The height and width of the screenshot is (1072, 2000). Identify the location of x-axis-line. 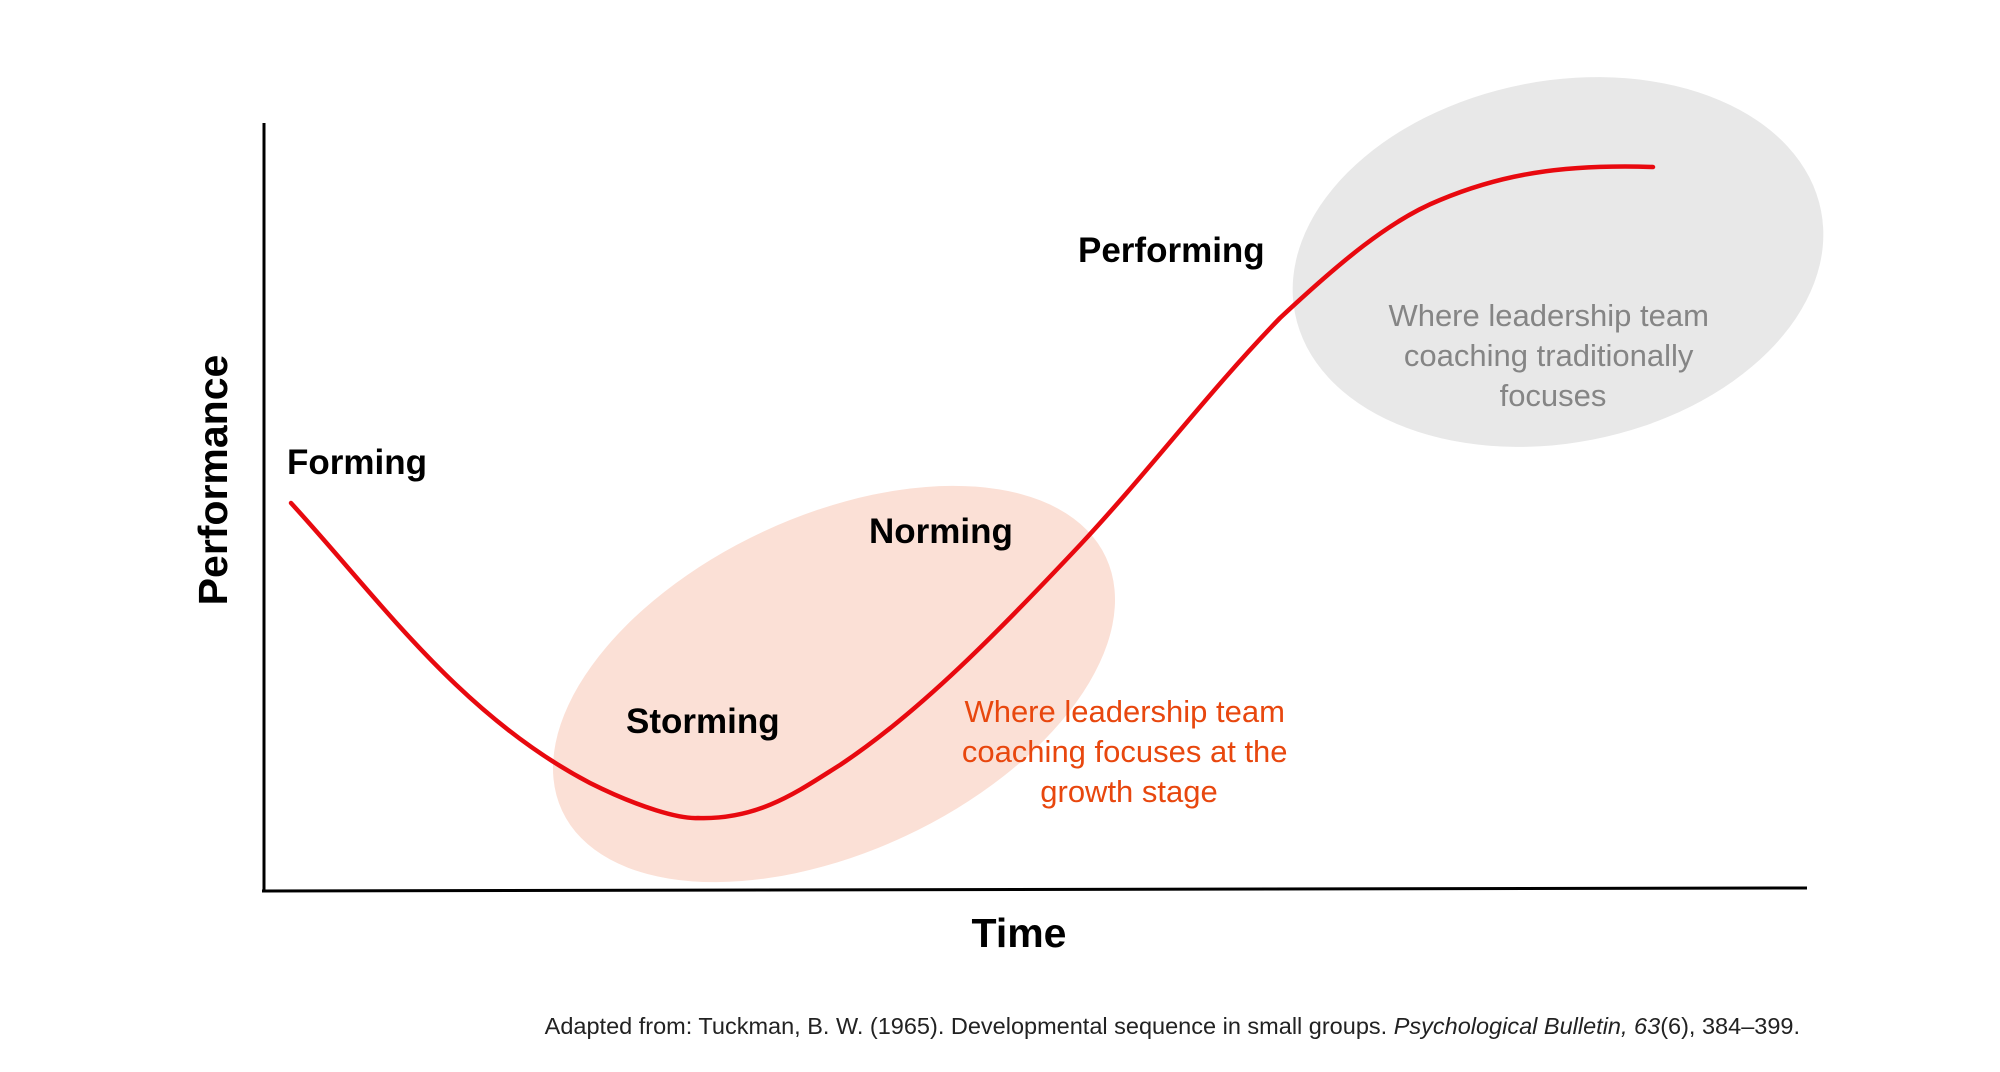
(1034, 889).